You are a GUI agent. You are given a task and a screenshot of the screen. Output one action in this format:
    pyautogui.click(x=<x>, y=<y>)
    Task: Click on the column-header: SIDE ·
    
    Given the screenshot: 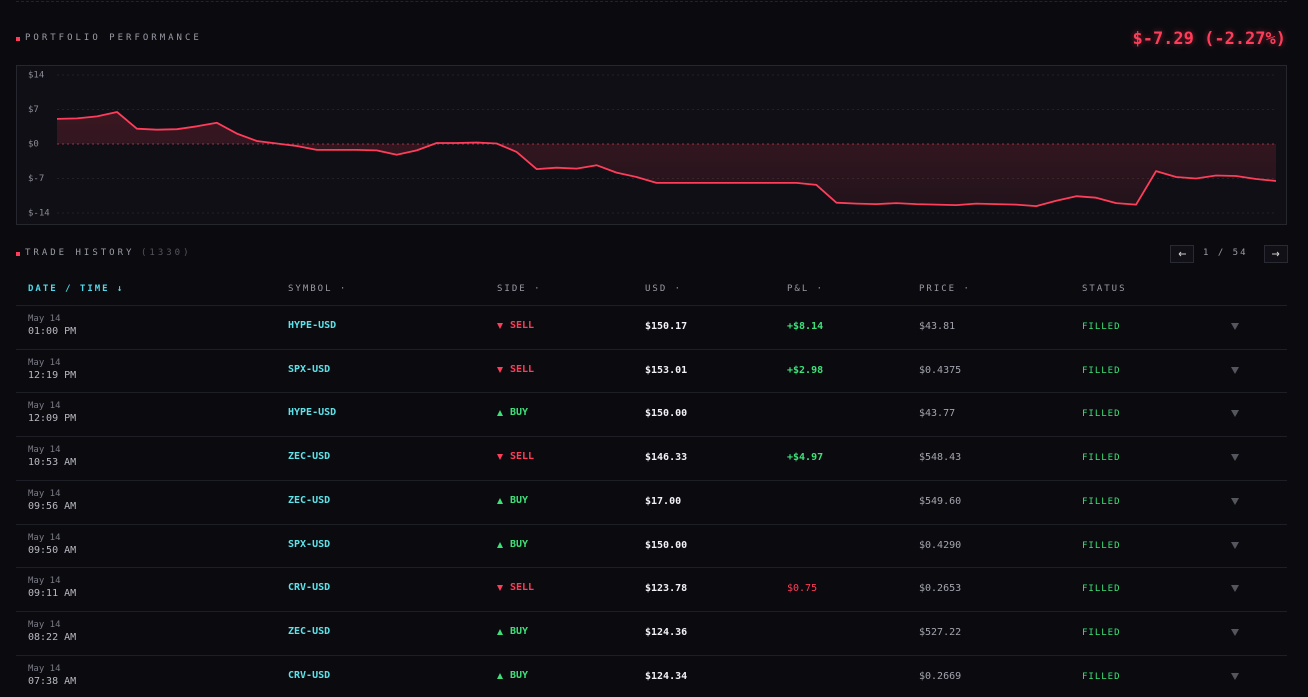 What is the action you would take?
    pyautogui.click(x=519, y=289)
    